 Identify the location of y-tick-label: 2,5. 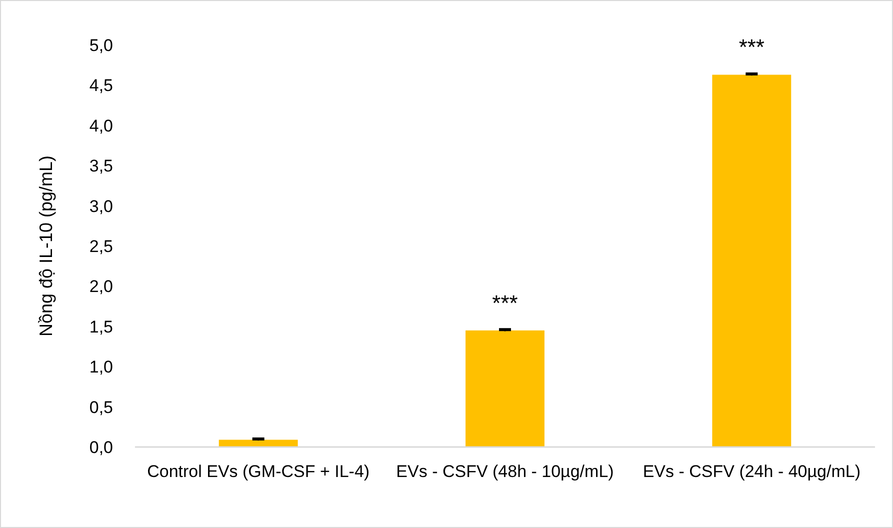
(101, 246).